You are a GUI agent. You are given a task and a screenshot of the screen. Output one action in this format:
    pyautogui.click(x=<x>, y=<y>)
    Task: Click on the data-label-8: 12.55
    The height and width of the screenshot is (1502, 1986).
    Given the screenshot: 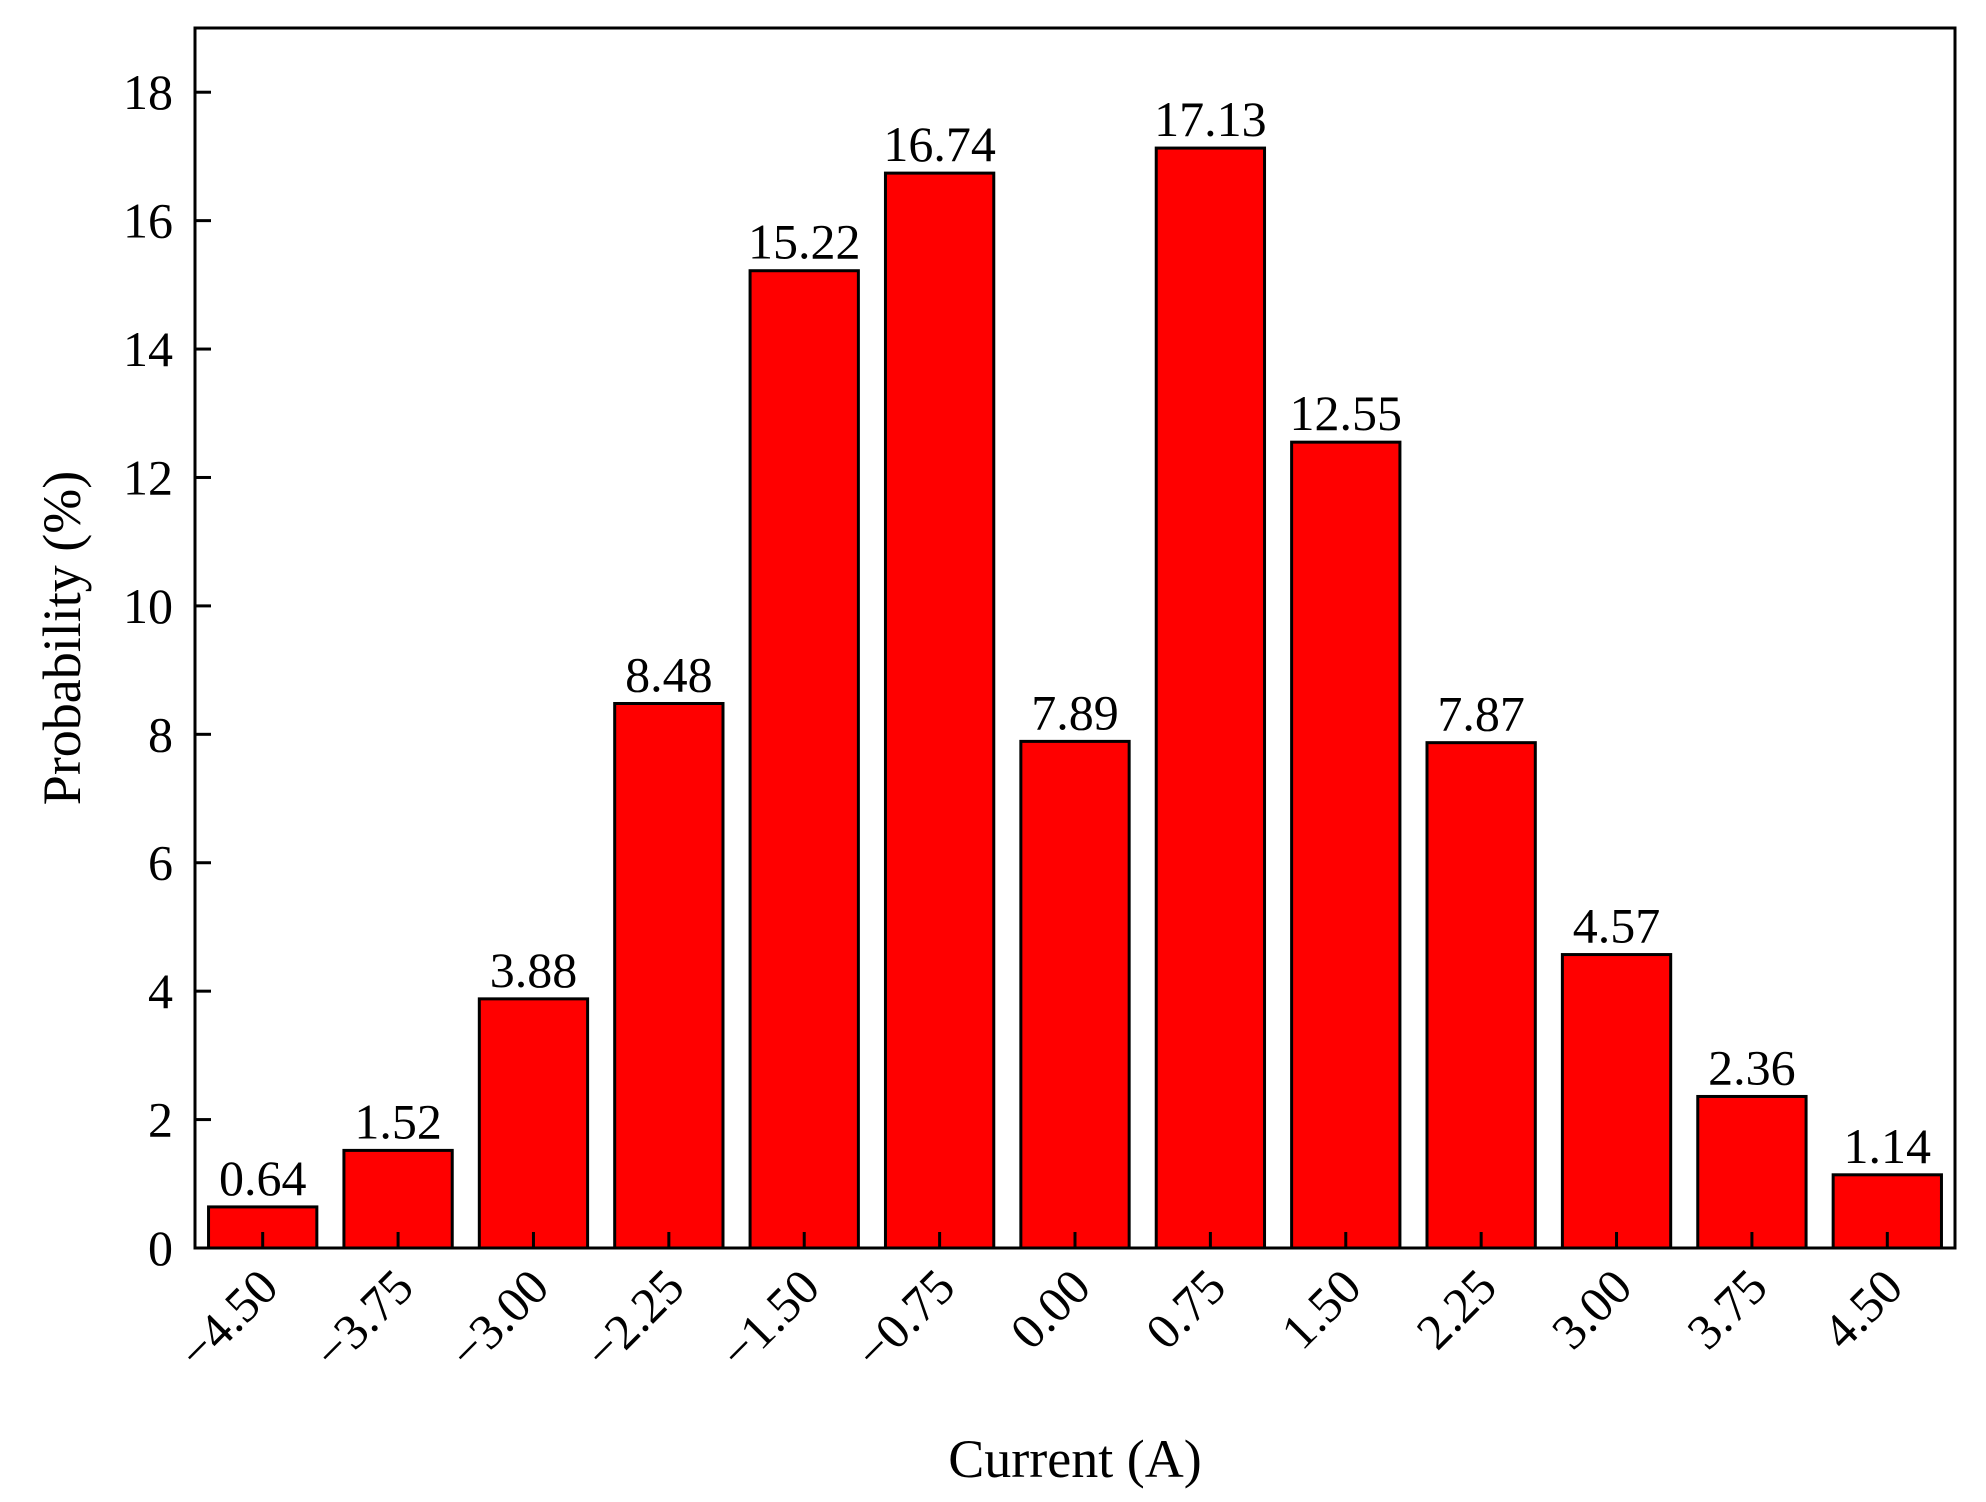 What is the action you would take?
    pyautogui.click(x=1346, y=413)
    